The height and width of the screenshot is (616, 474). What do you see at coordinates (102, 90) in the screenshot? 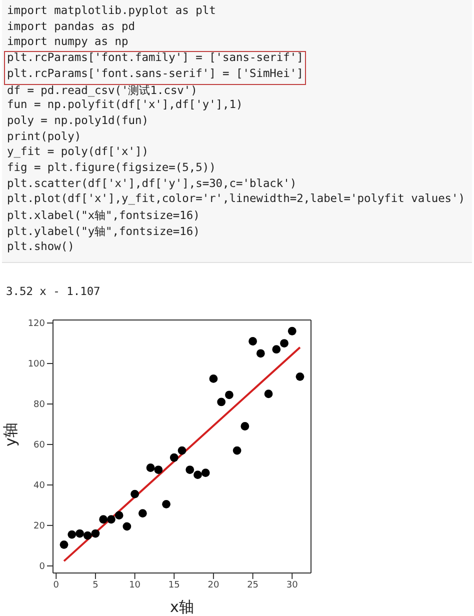
I see `text: df = pd.read_csv('测试1.csv')` at bounding box center [102, 90].